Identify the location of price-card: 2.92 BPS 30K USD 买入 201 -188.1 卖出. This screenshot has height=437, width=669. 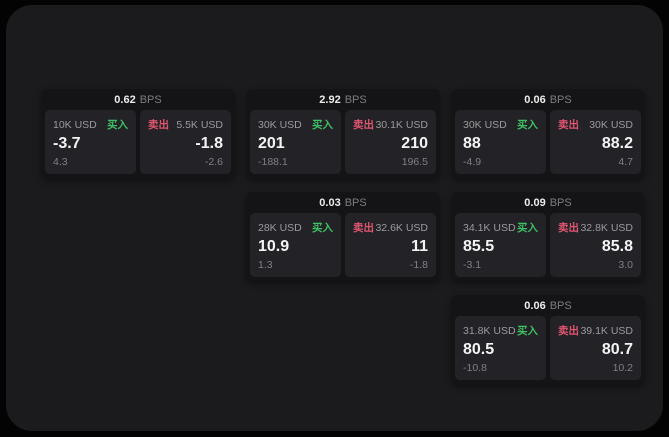
(343, 133).